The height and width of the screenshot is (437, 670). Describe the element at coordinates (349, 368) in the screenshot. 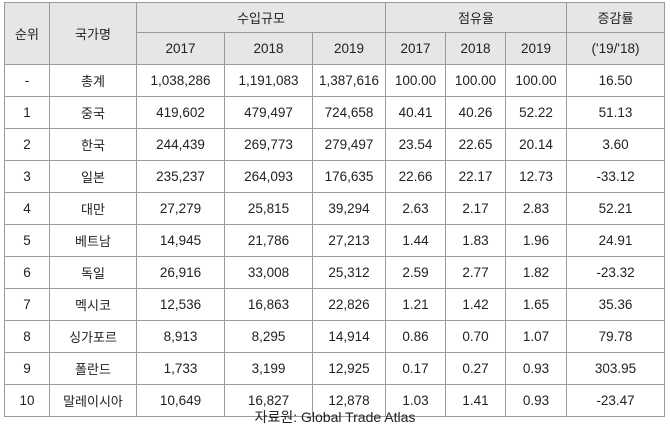

I see `import-2019-cell: 12,925` at that location.